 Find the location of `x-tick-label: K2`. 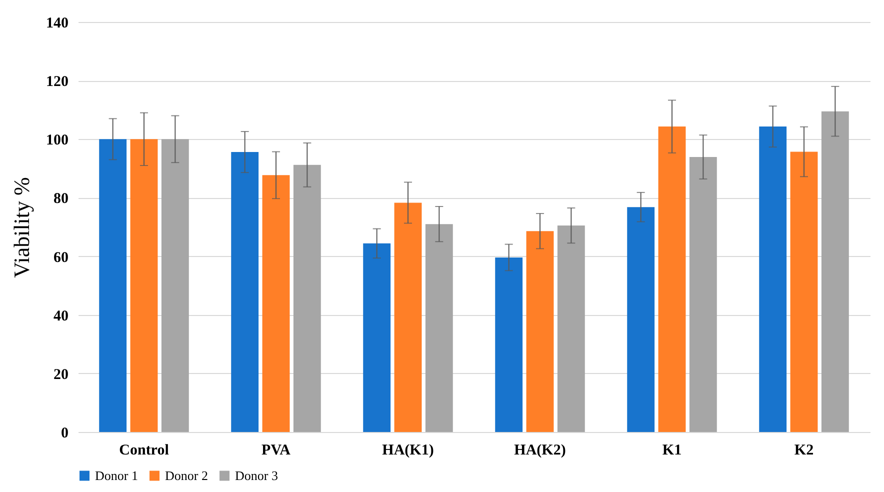

x-tick-label: K2 is located at coordinates (804, 450).